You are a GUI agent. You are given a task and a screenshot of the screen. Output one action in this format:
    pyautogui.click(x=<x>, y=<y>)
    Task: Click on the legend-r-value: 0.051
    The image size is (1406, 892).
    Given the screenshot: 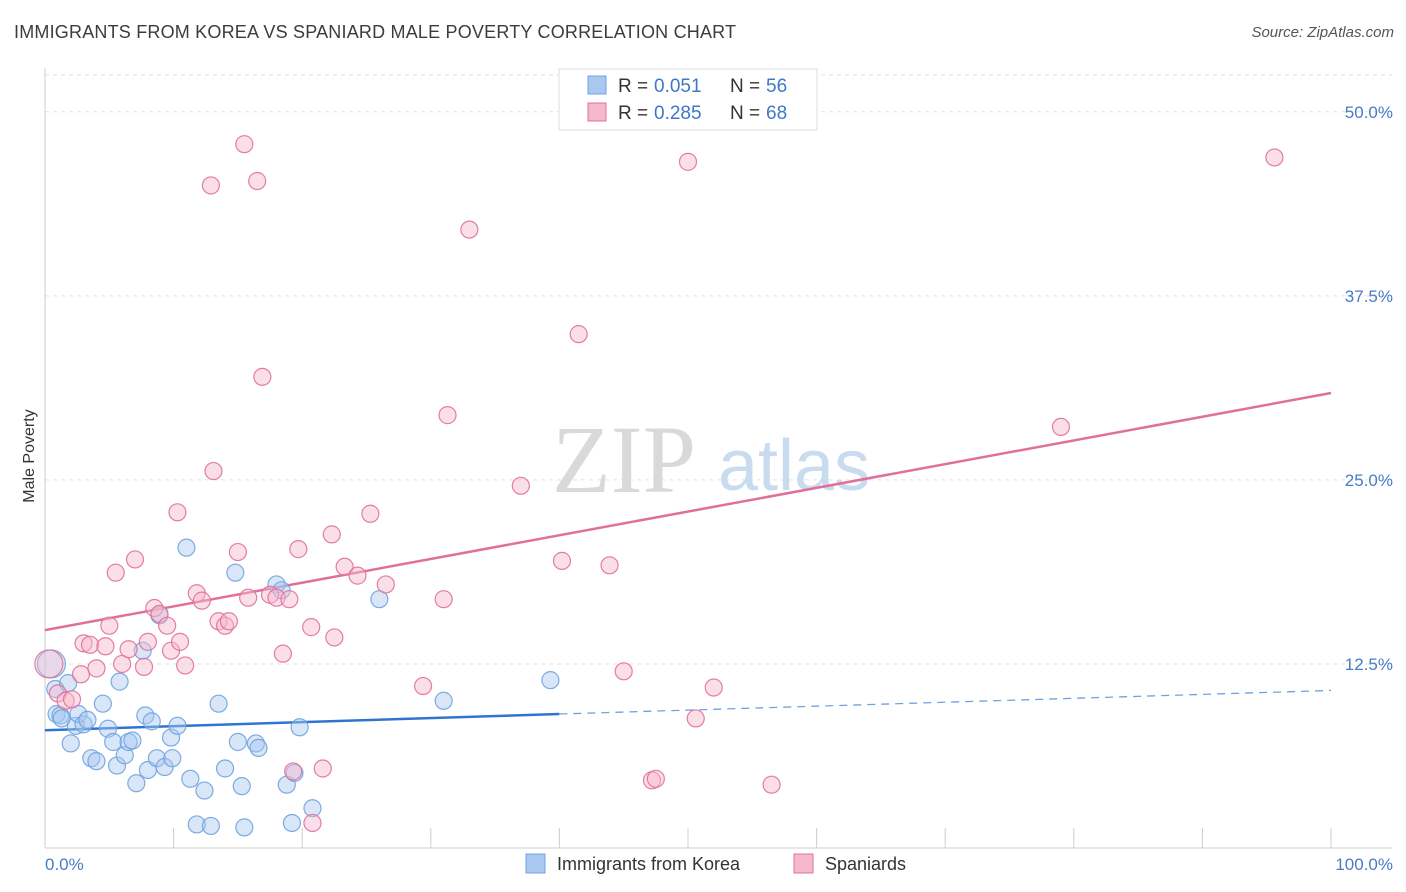 What is the action you would take?
    pyautogui.click(x=678, y=86)
    